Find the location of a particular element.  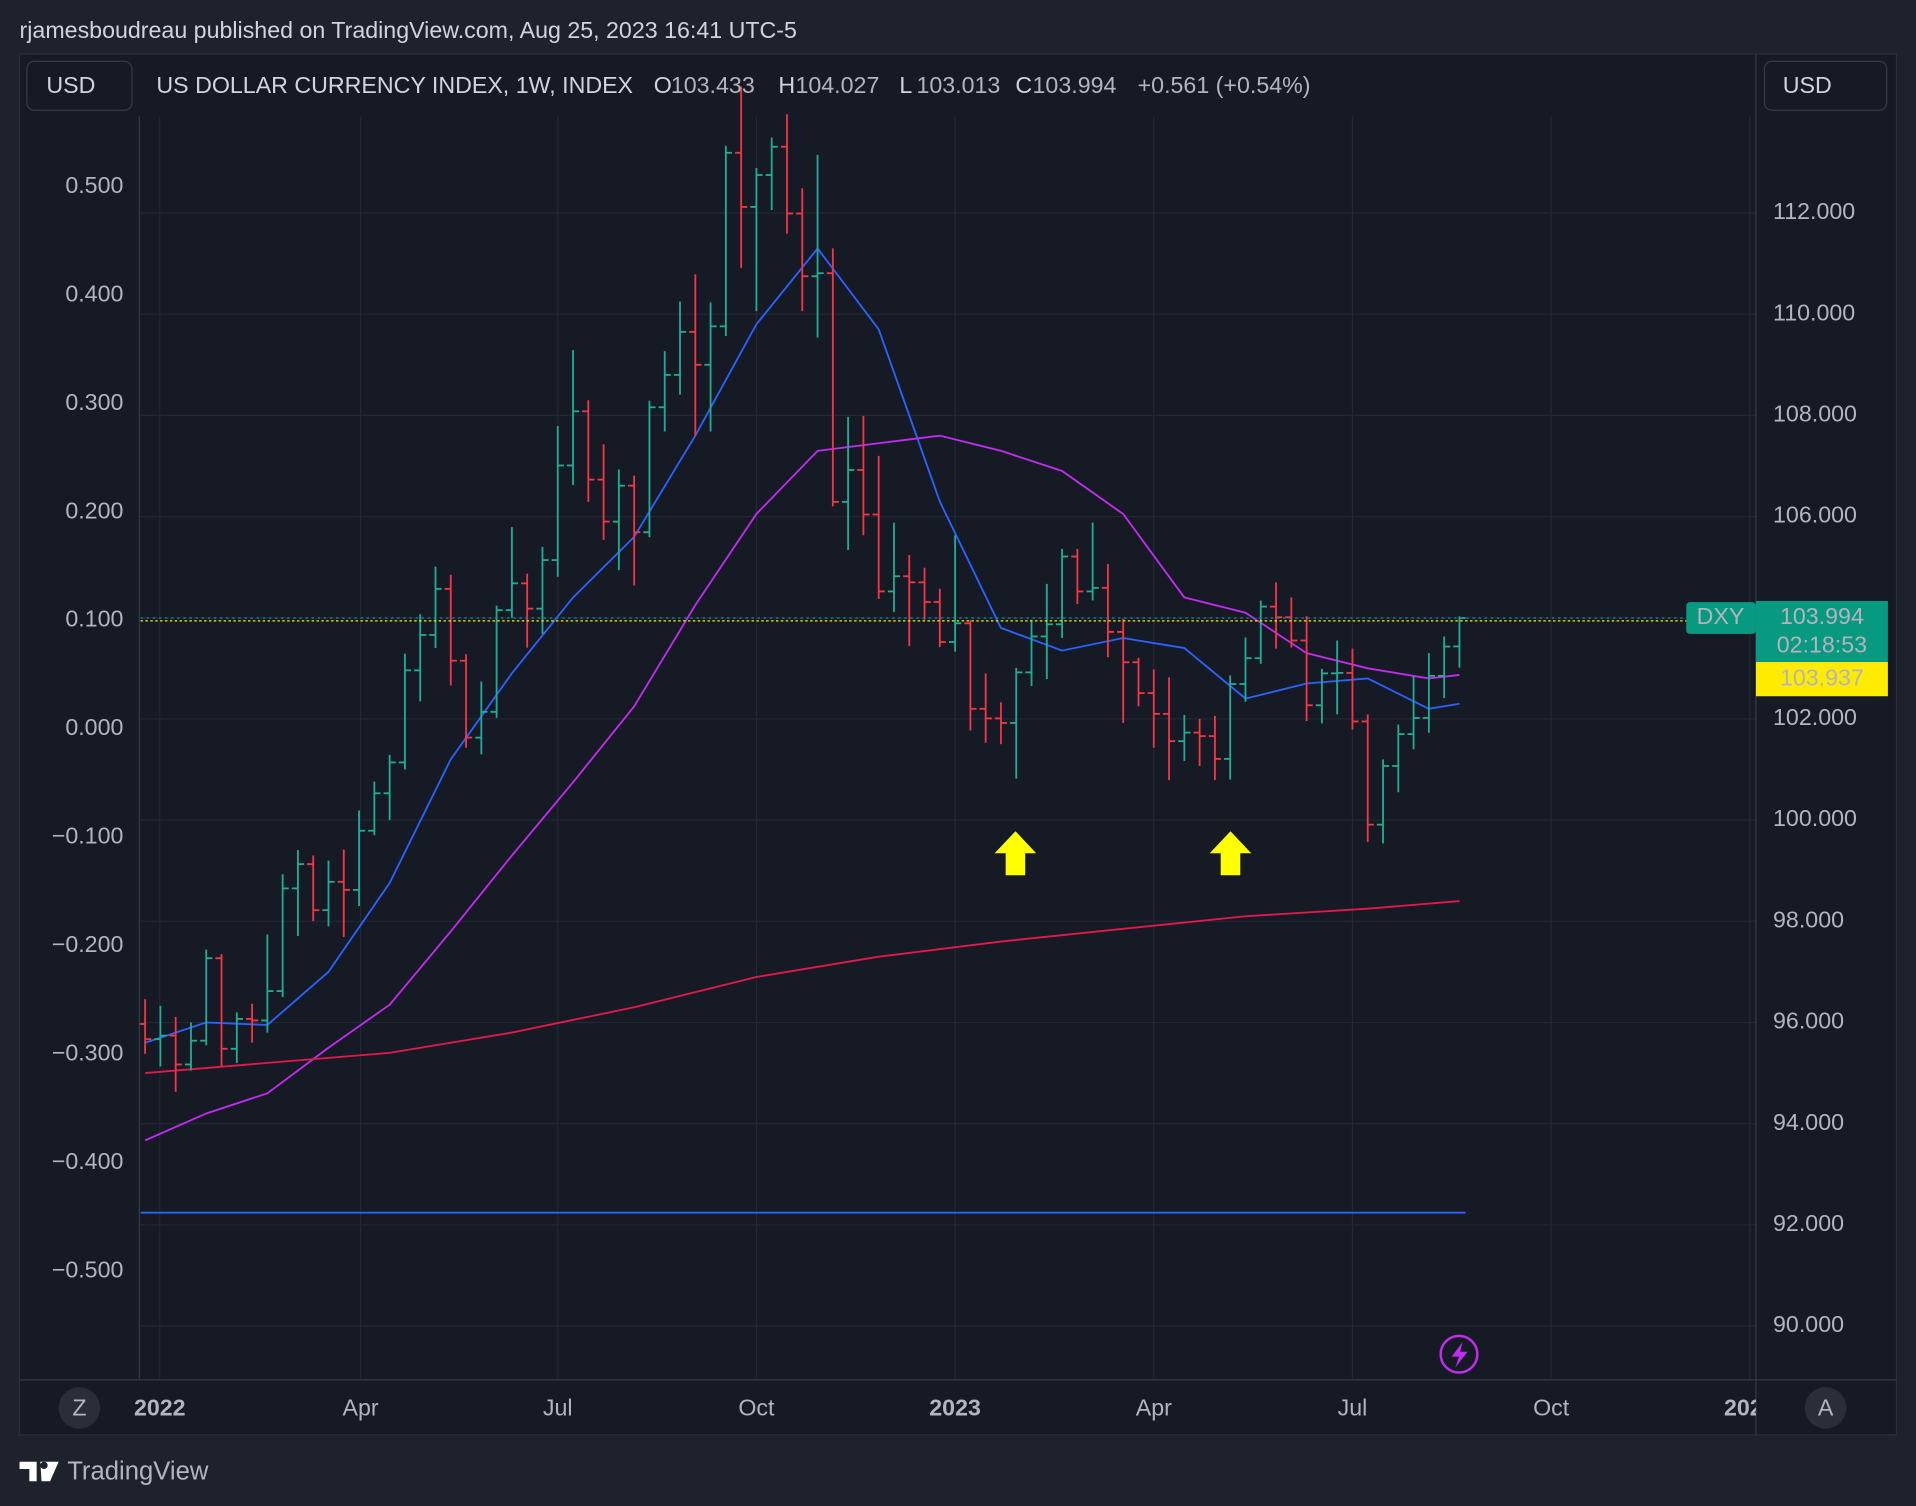

legend-l: L is located at coordinates (905, 85).